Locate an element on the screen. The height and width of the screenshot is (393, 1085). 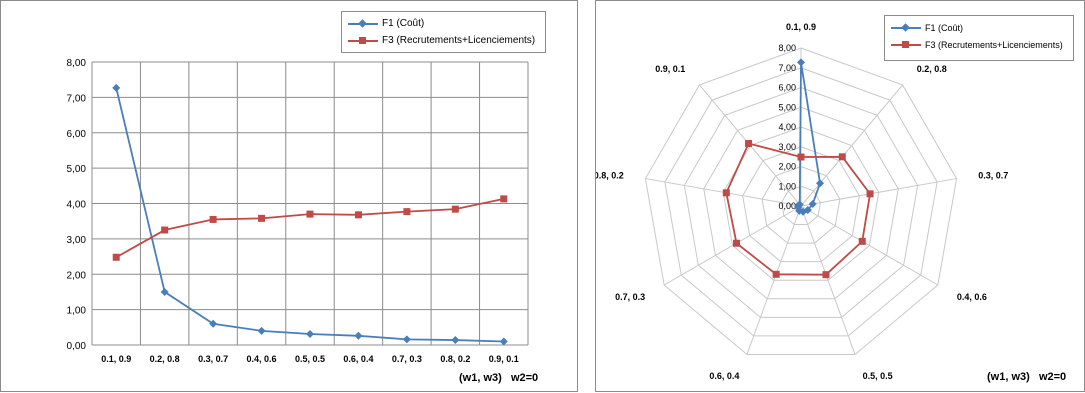
x-tick-label: 0.3, 0.7 is located at coordinates (213, 359).